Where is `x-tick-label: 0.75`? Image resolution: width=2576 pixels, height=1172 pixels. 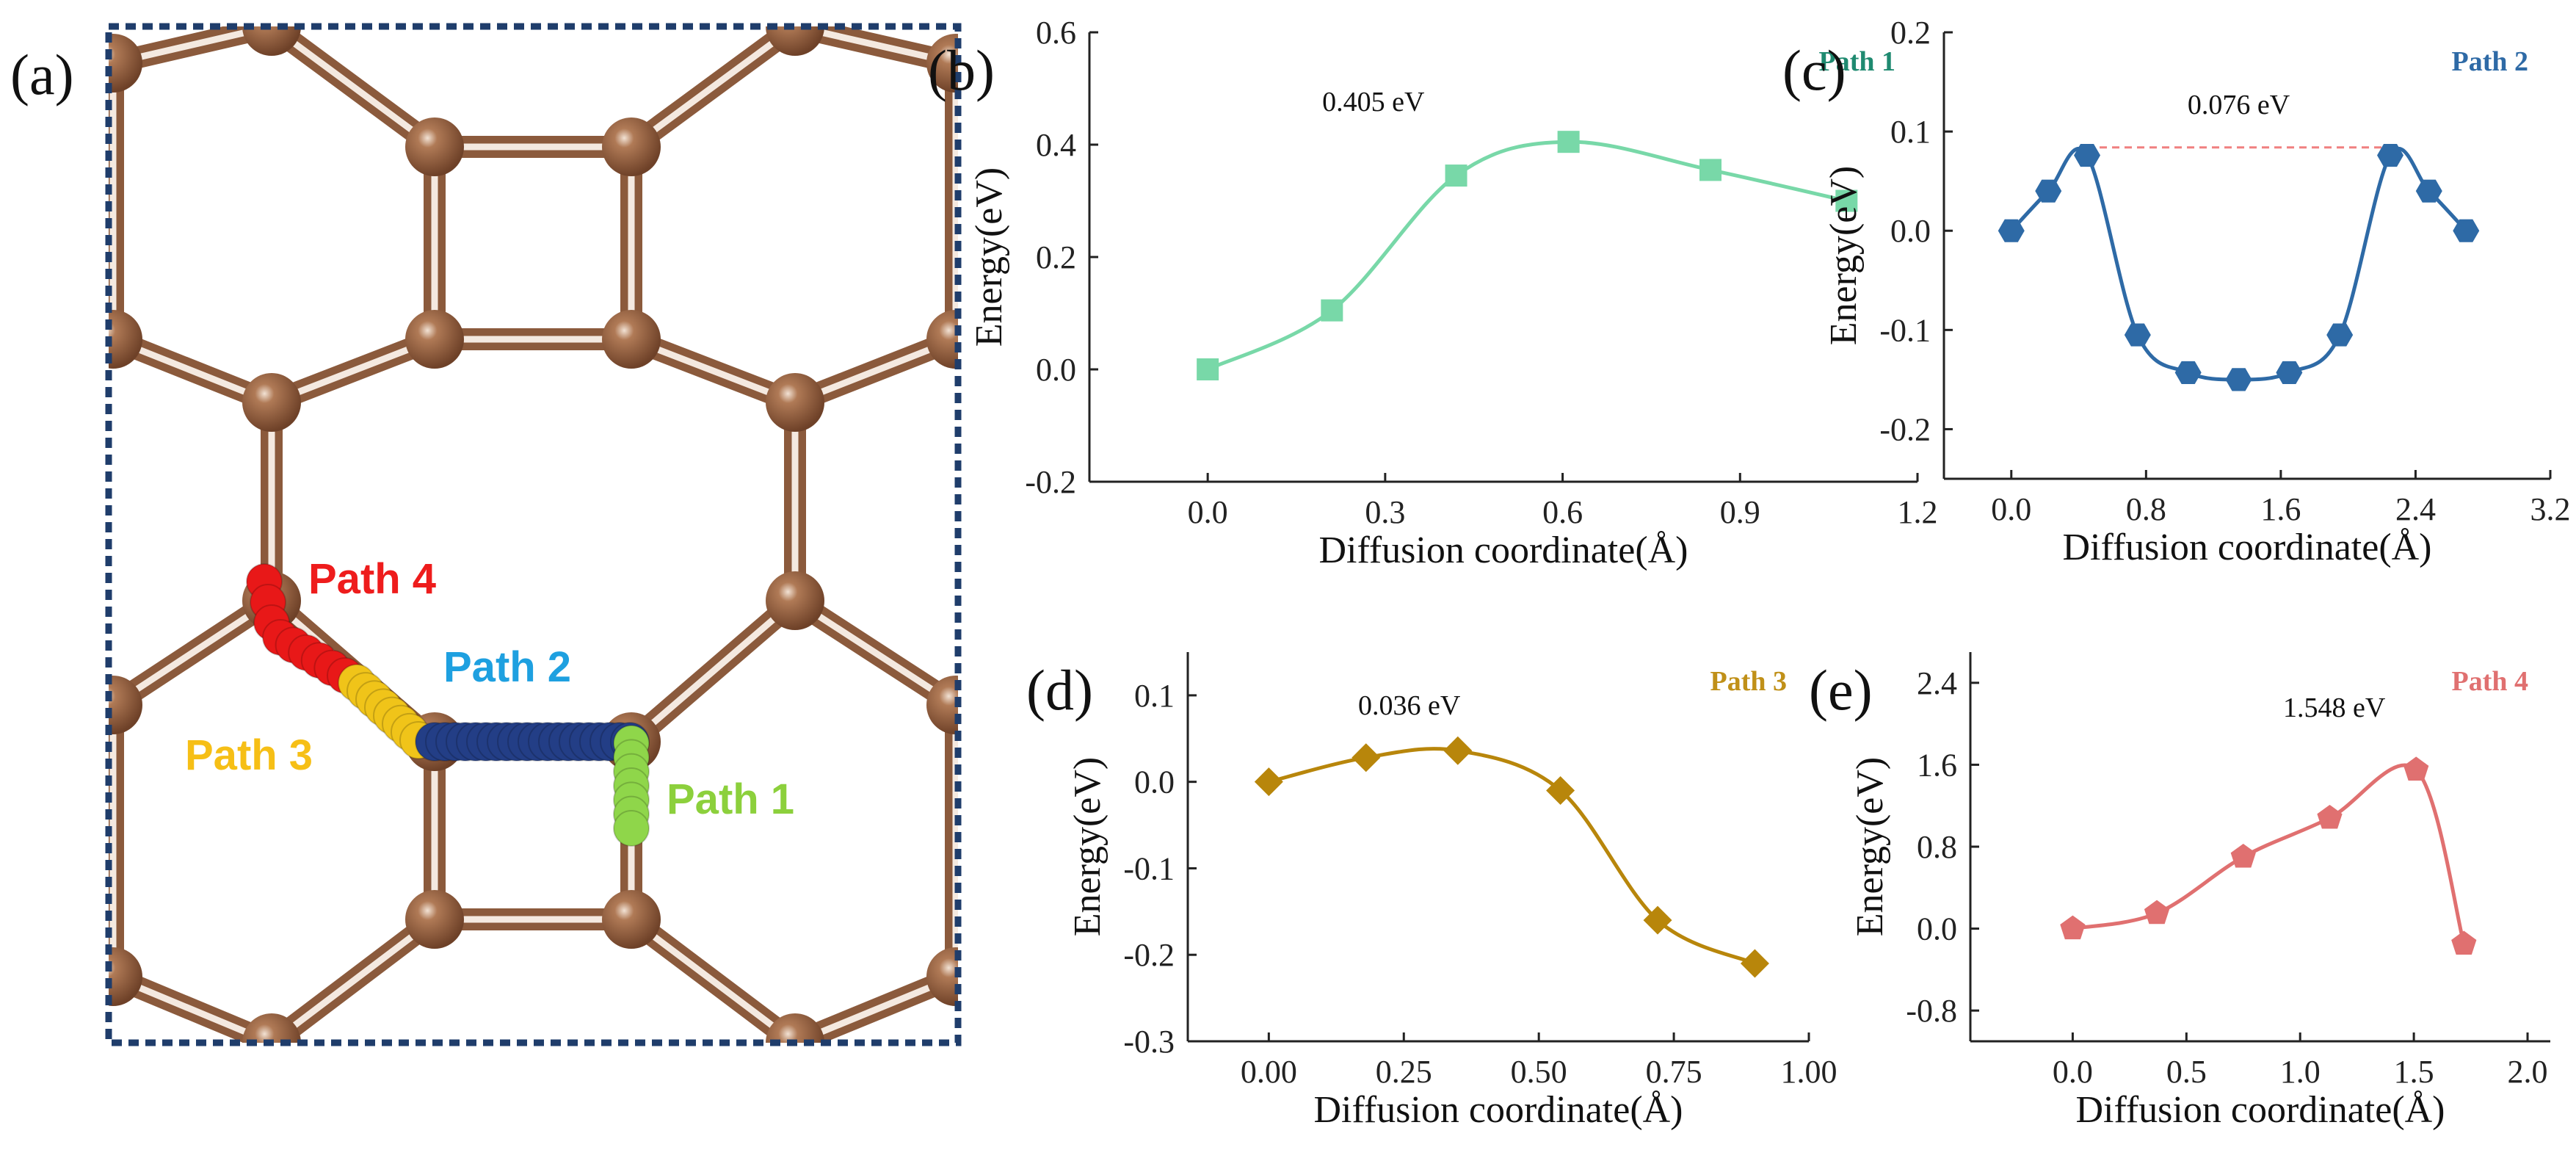 x-tick-label: 0.75 is located at coordinates (1674, 1072).